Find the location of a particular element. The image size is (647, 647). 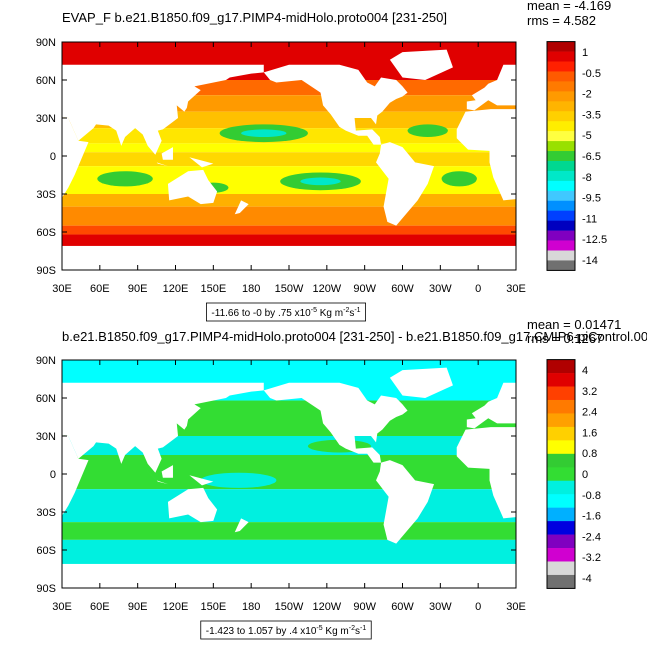

colorbar-label: -6.5 is located at coordinates (591, 157).